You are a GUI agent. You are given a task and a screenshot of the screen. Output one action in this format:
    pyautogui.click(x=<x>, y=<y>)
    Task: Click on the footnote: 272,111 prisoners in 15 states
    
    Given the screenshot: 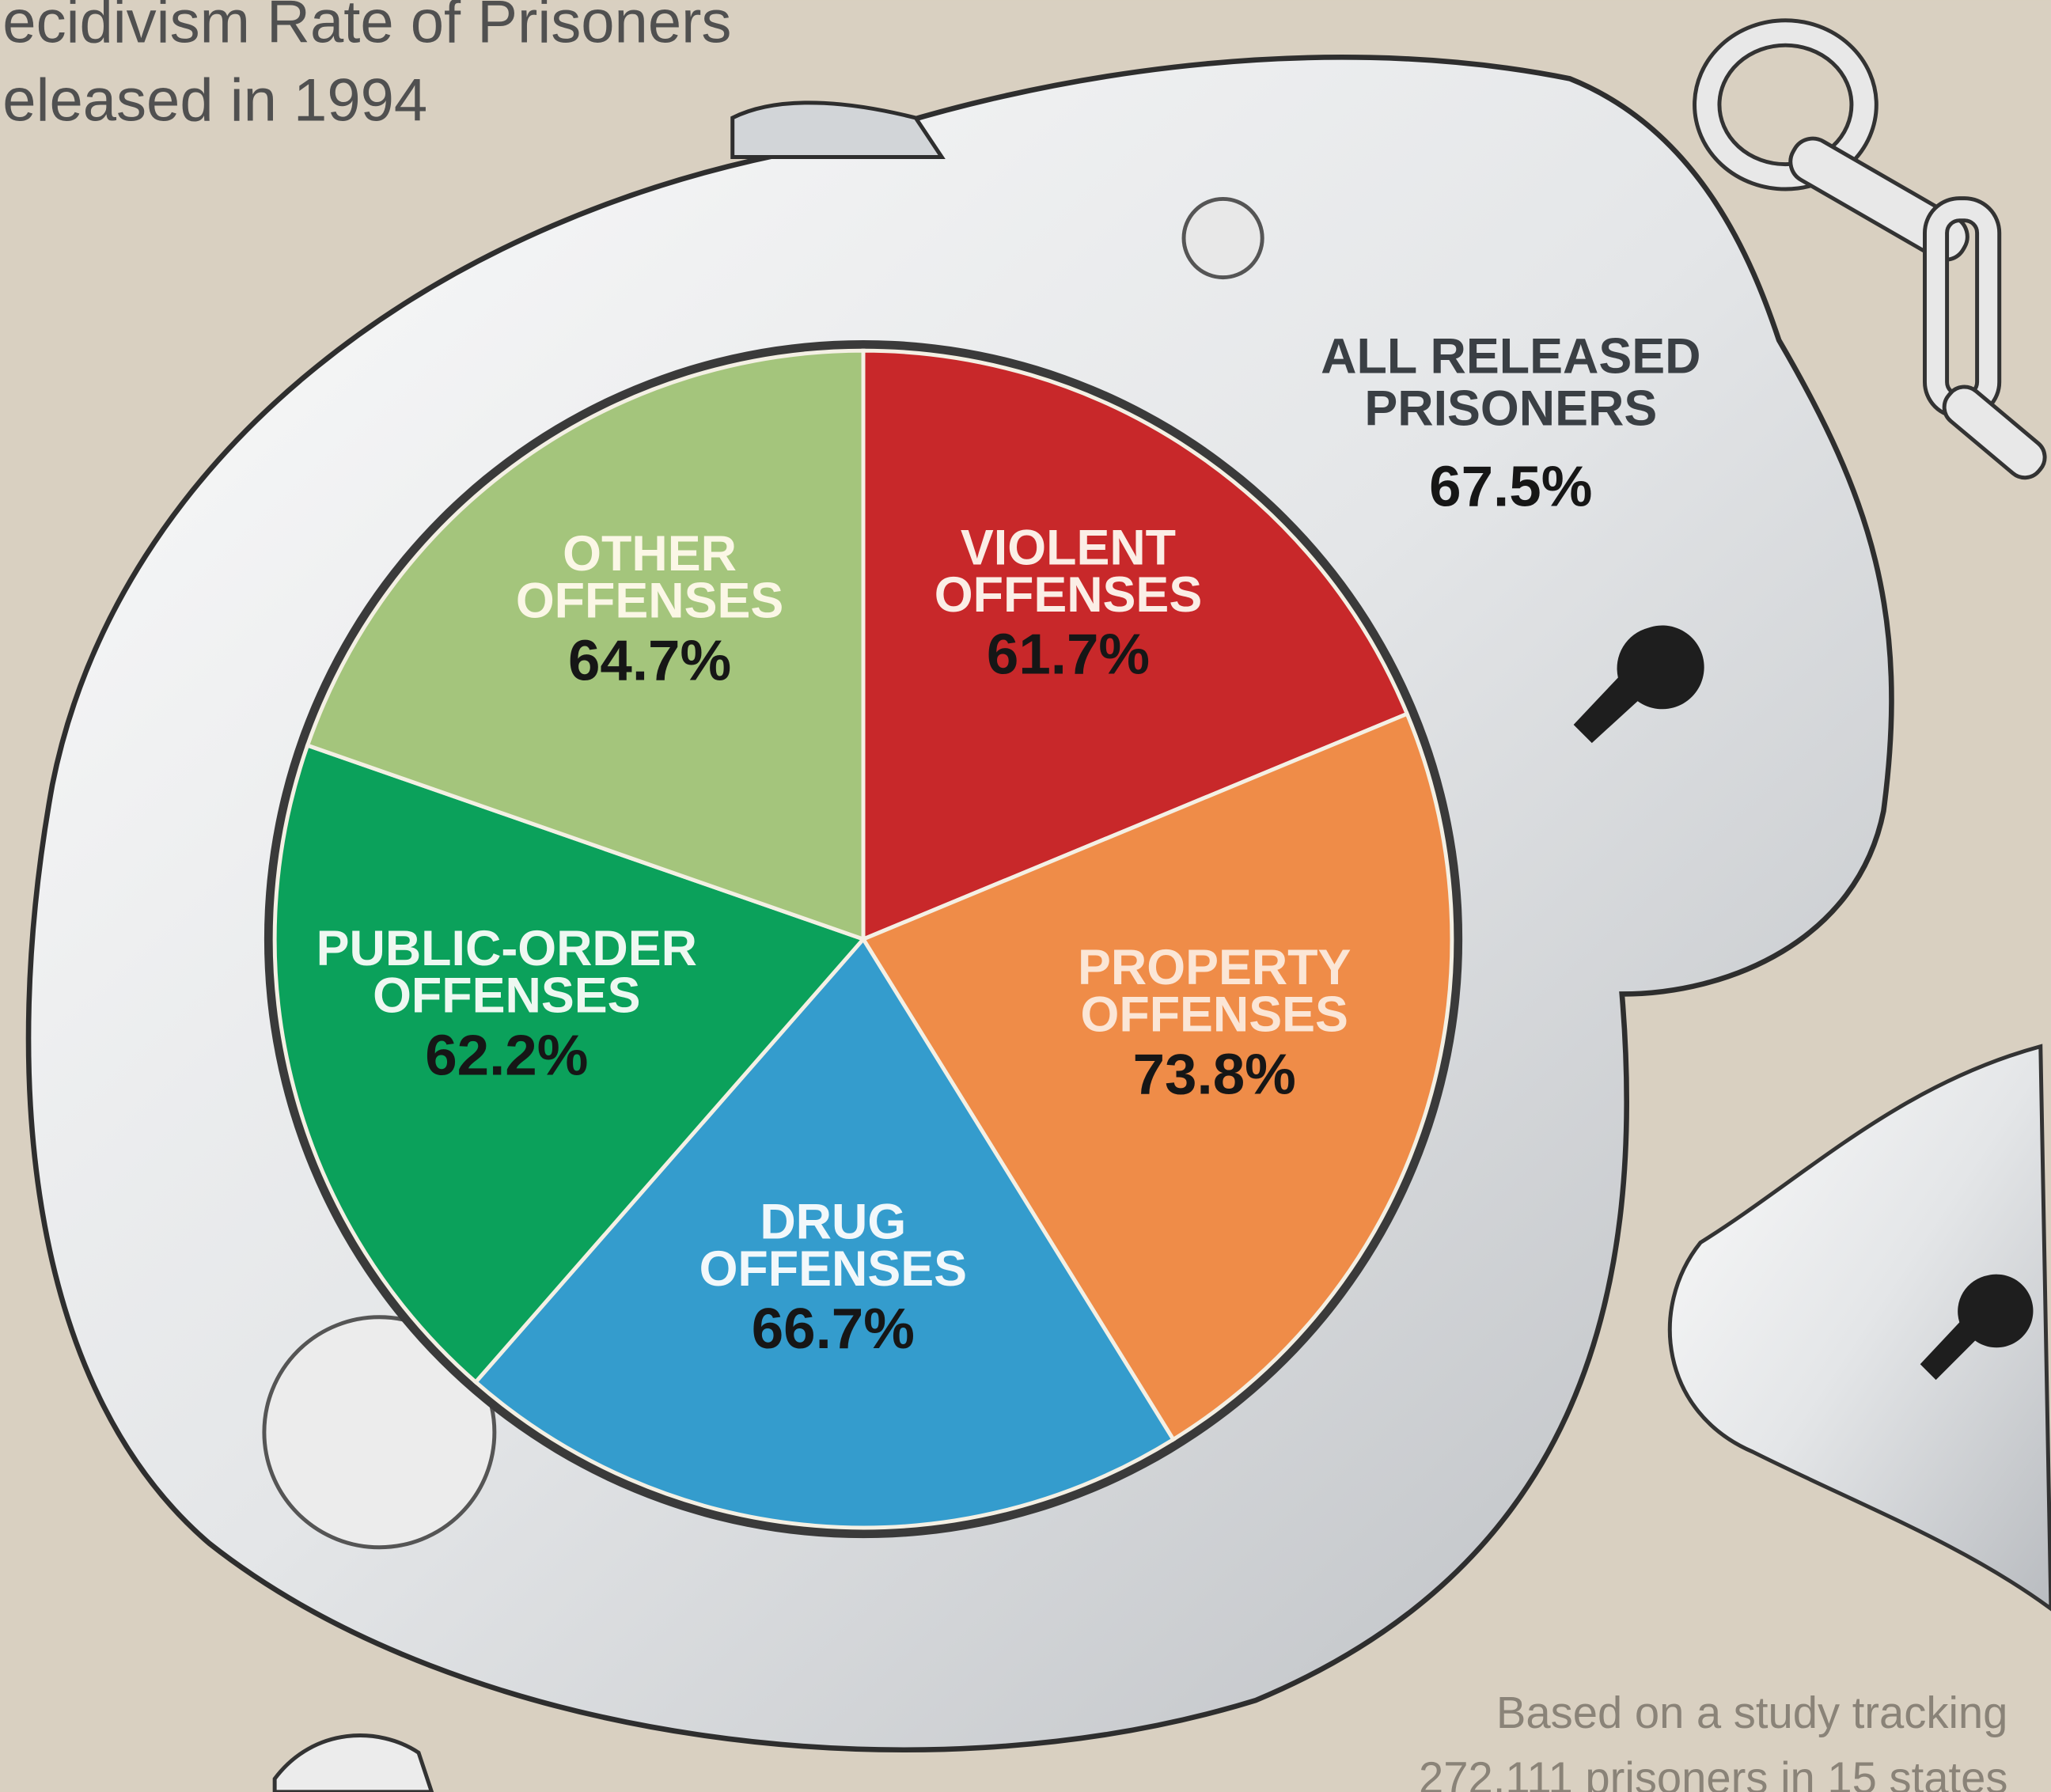 What is the action you would take?
    pyautogui.click(x=1713, y=1772)
    